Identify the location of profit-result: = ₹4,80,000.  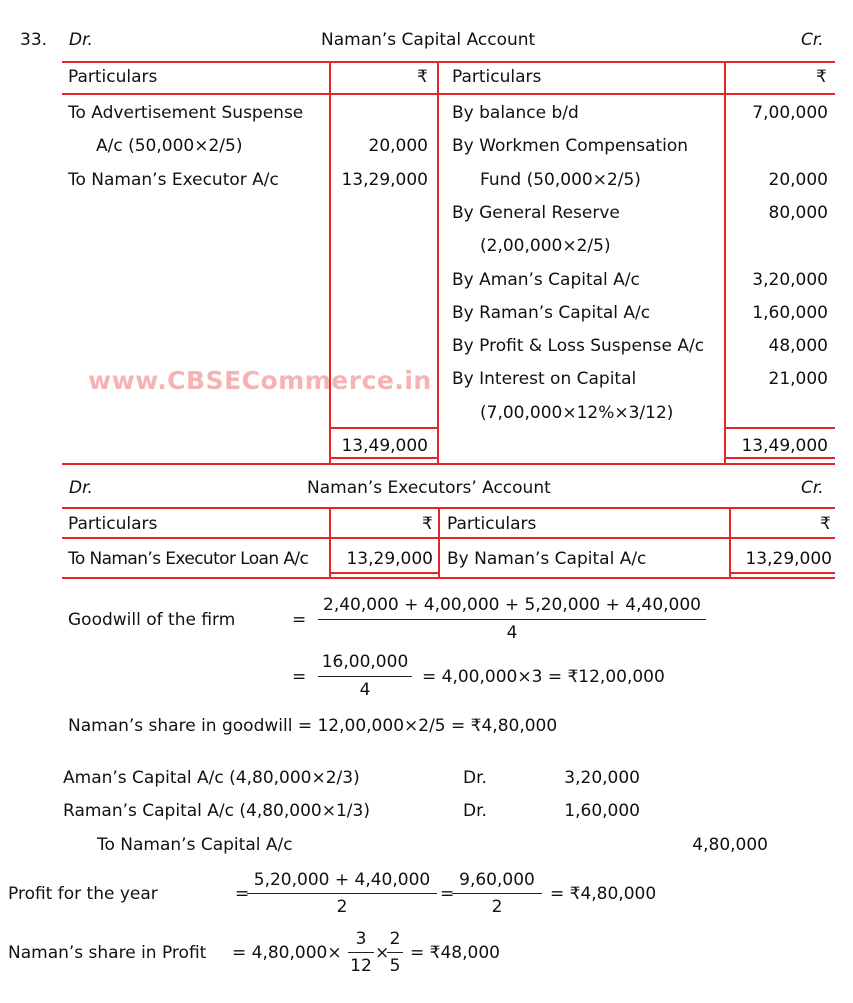
(603, 894).